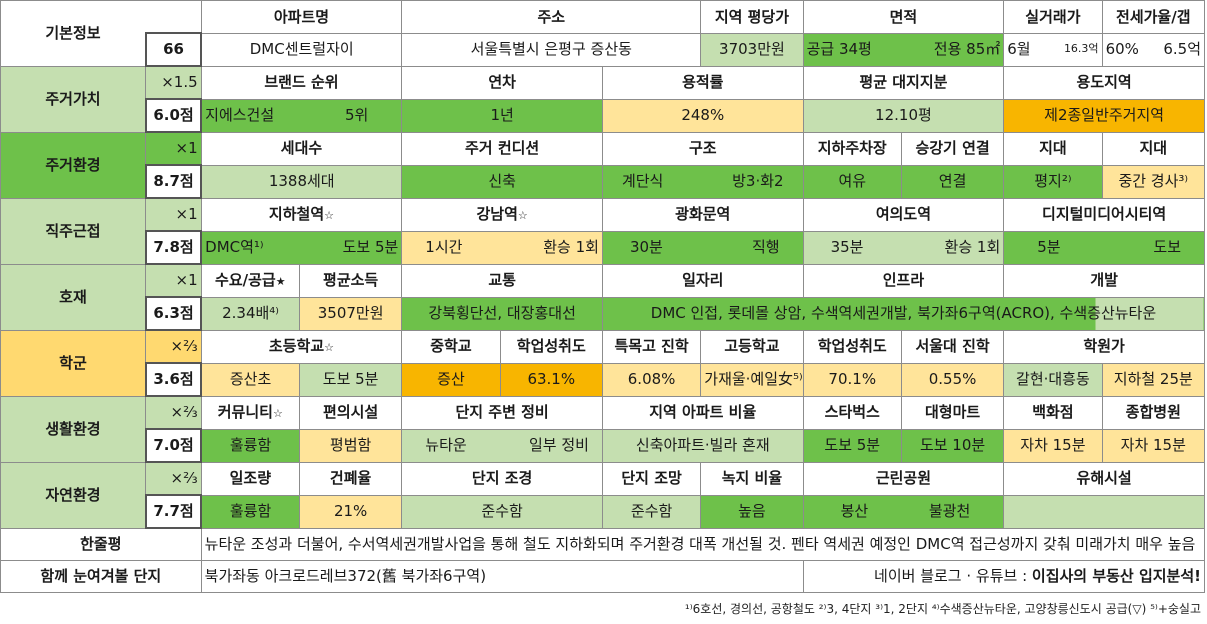 Image resolution: width=1207 pixels, height=624 pixels. What do you see at coordinates (173, 82) in the screenshot?
I see `value-multiplier: ×1.5` at bounding box center [173, 82].